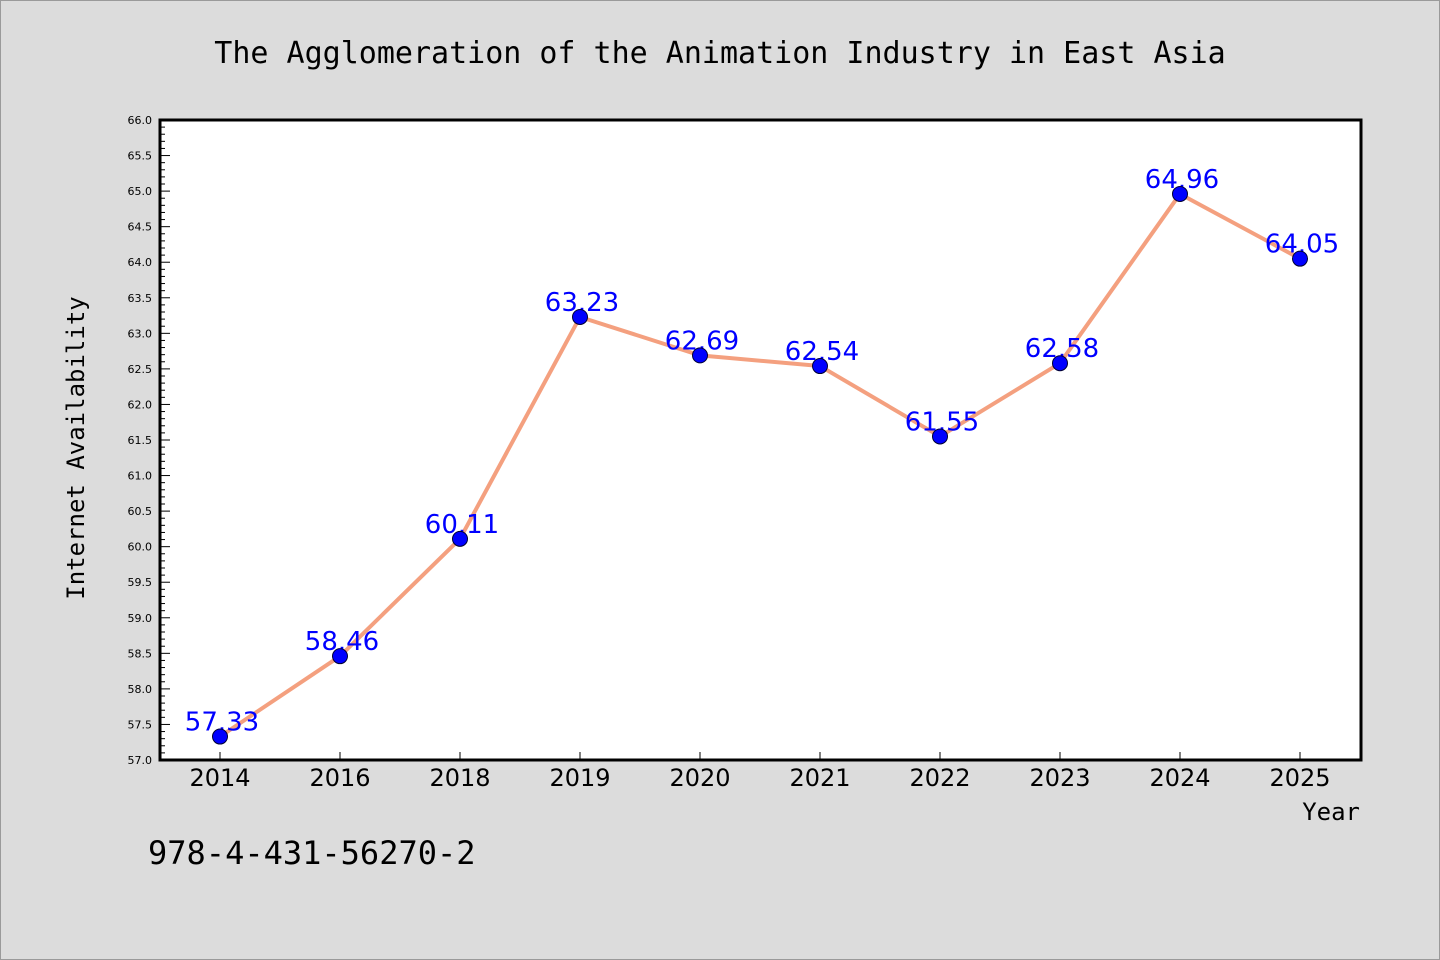 The height and width of the screenshot is (960, 1440). What do you see at coordinates (140, 653) in the screenshot?
I see `y-tick-label: 58.5` at bounding box center [140, 653].